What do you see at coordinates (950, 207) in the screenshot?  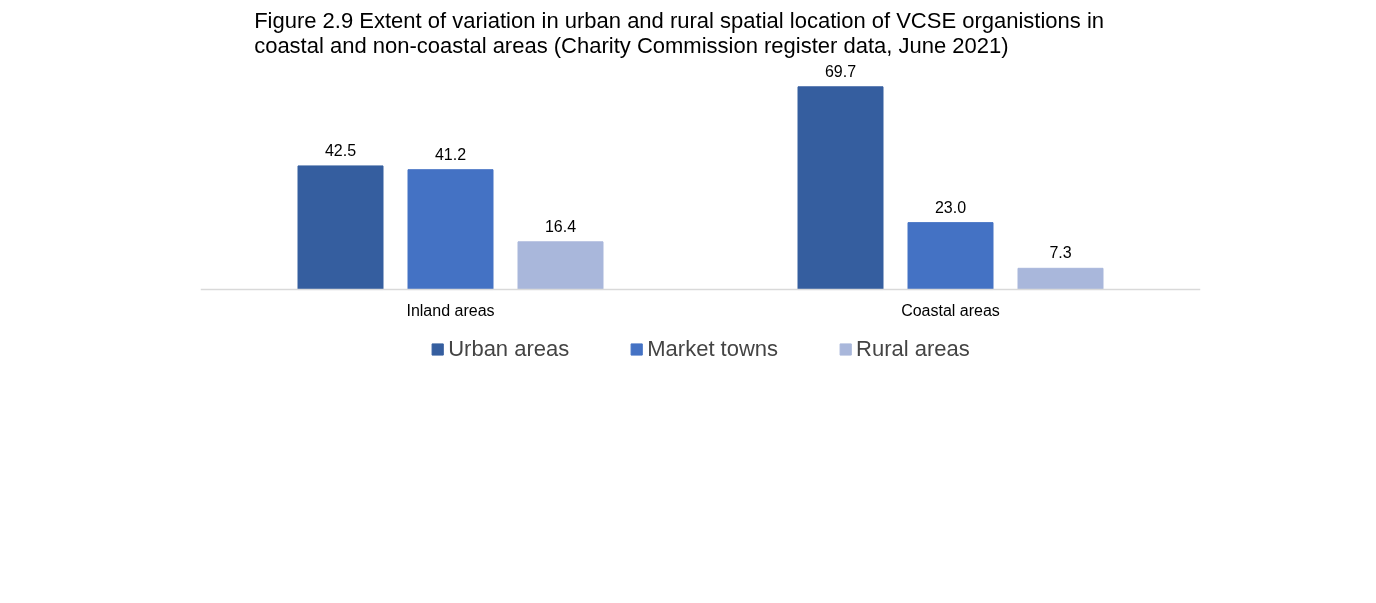 I see `data-label: 23.0` at bounding box center [950, 207].